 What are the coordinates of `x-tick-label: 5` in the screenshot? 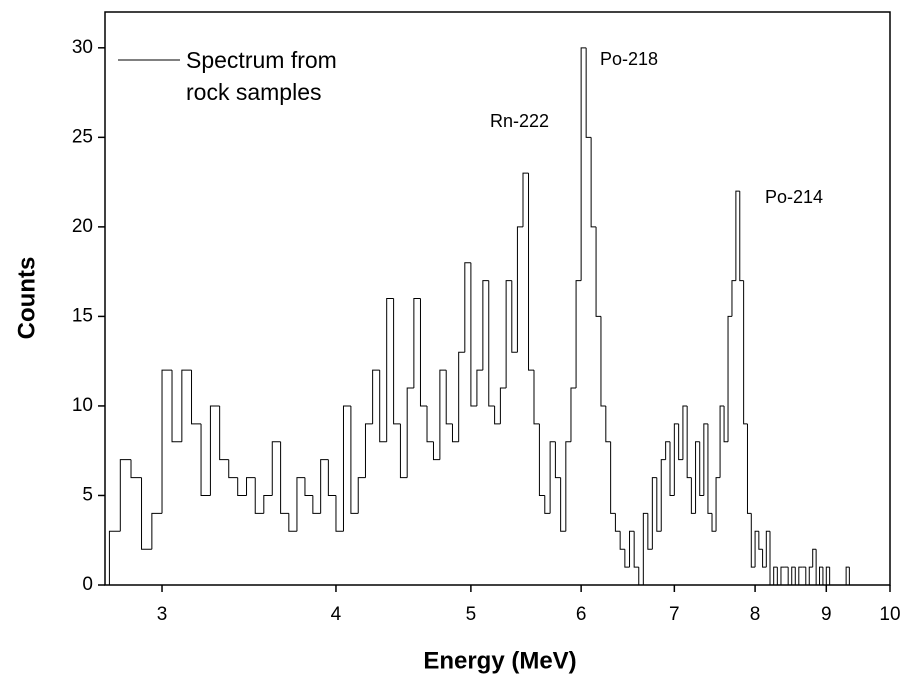 It's located at (471, 614).